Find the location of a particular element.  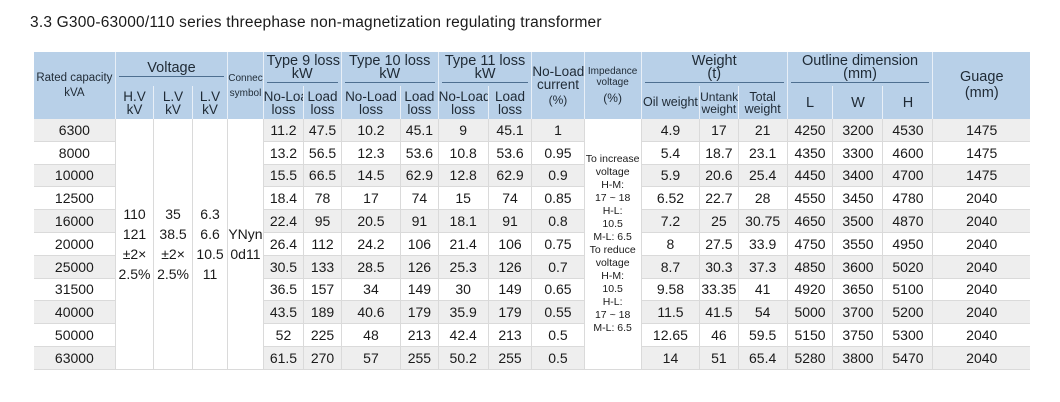

noload-current-cell: 0.7 is located at coordinates (557, 267).